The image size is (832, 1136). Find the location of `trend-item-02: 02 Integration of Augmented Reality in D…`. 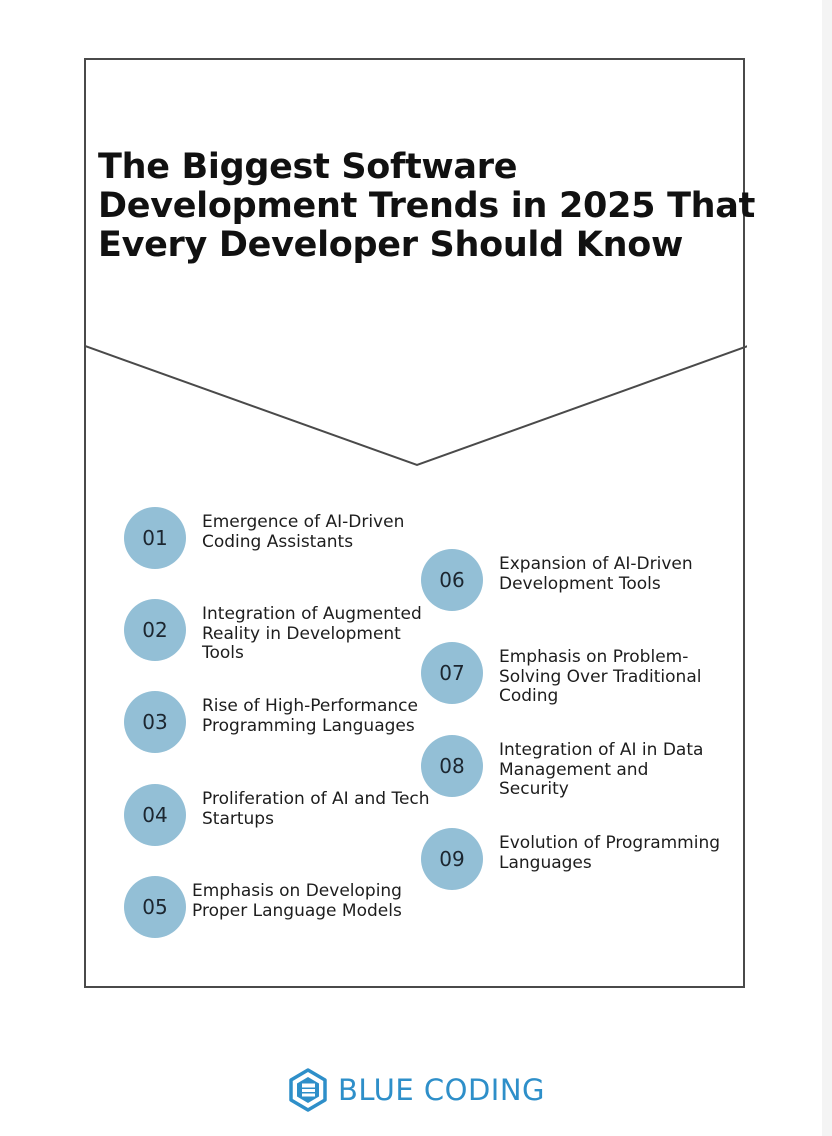

trend-item-02: 02 Integration of Augmented Reality in D… is located at coordinates (278, 631).